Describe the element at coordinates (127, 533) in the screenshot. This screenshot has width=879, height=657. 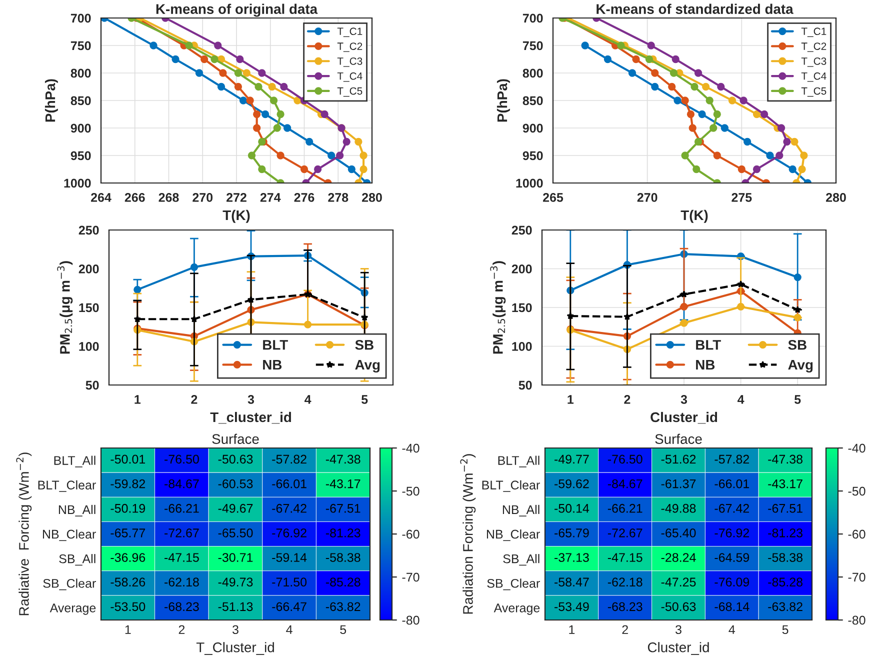
I see `data-label: -65.77` at that location.